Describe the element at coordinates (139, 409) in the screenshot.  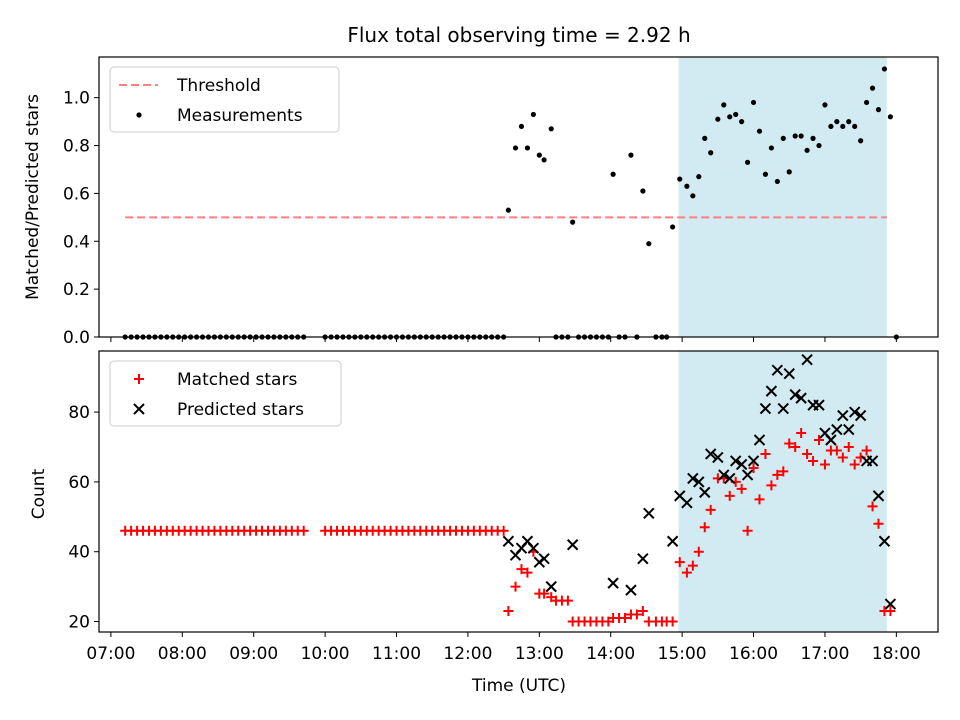
I see `legend-predicted-swatch` at that location.